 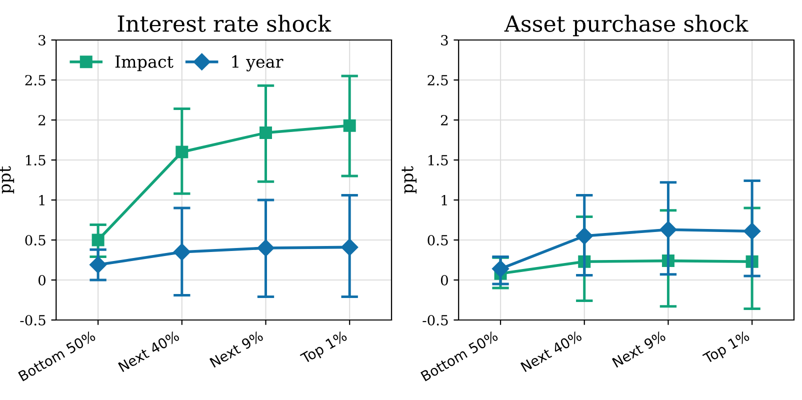 What do you see at coordinates (626, 25) in the screenshot?
I see `chart-title: Asset purchase shock` at bounding box center [626, 25].